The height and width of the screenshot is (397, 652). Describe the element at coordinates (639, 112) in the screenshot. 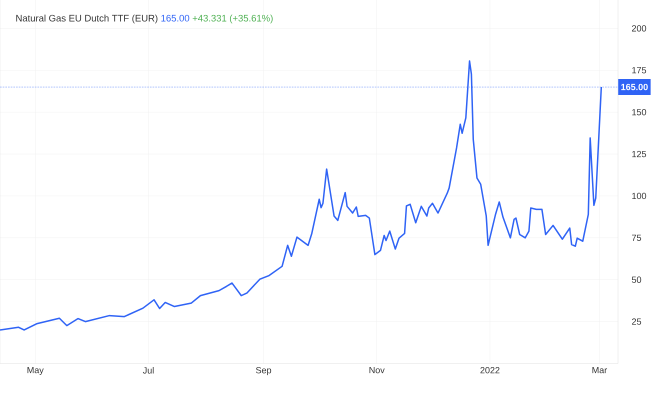

I see `y-tick-label: 150` at that location.